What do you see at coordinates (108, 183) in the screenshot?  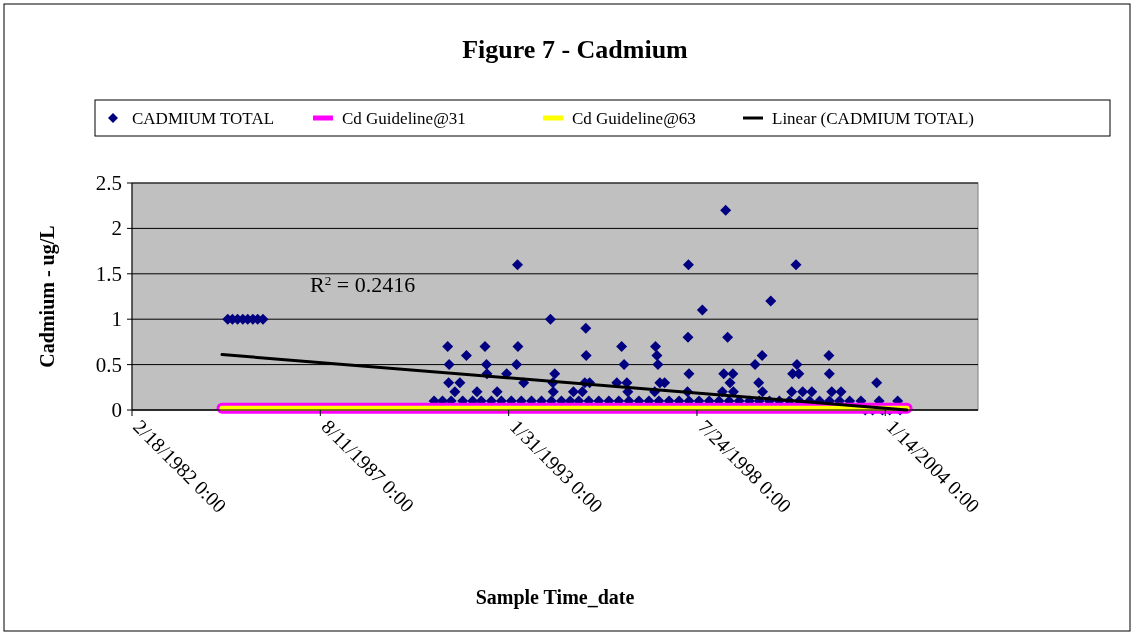 I see `y-tick-label: 2.5` at bounding box center [108, 183].